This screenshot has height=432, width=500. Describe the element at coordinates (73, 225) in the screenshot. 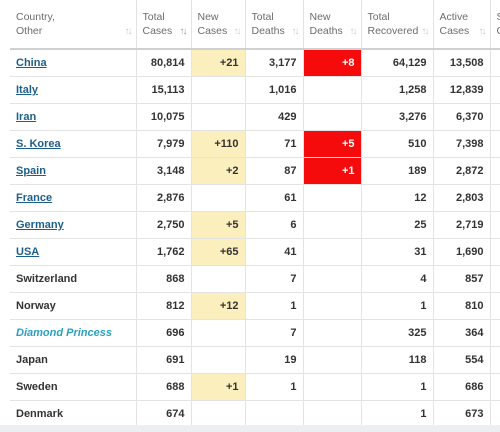

I see `country-cell: Germany` at that location.